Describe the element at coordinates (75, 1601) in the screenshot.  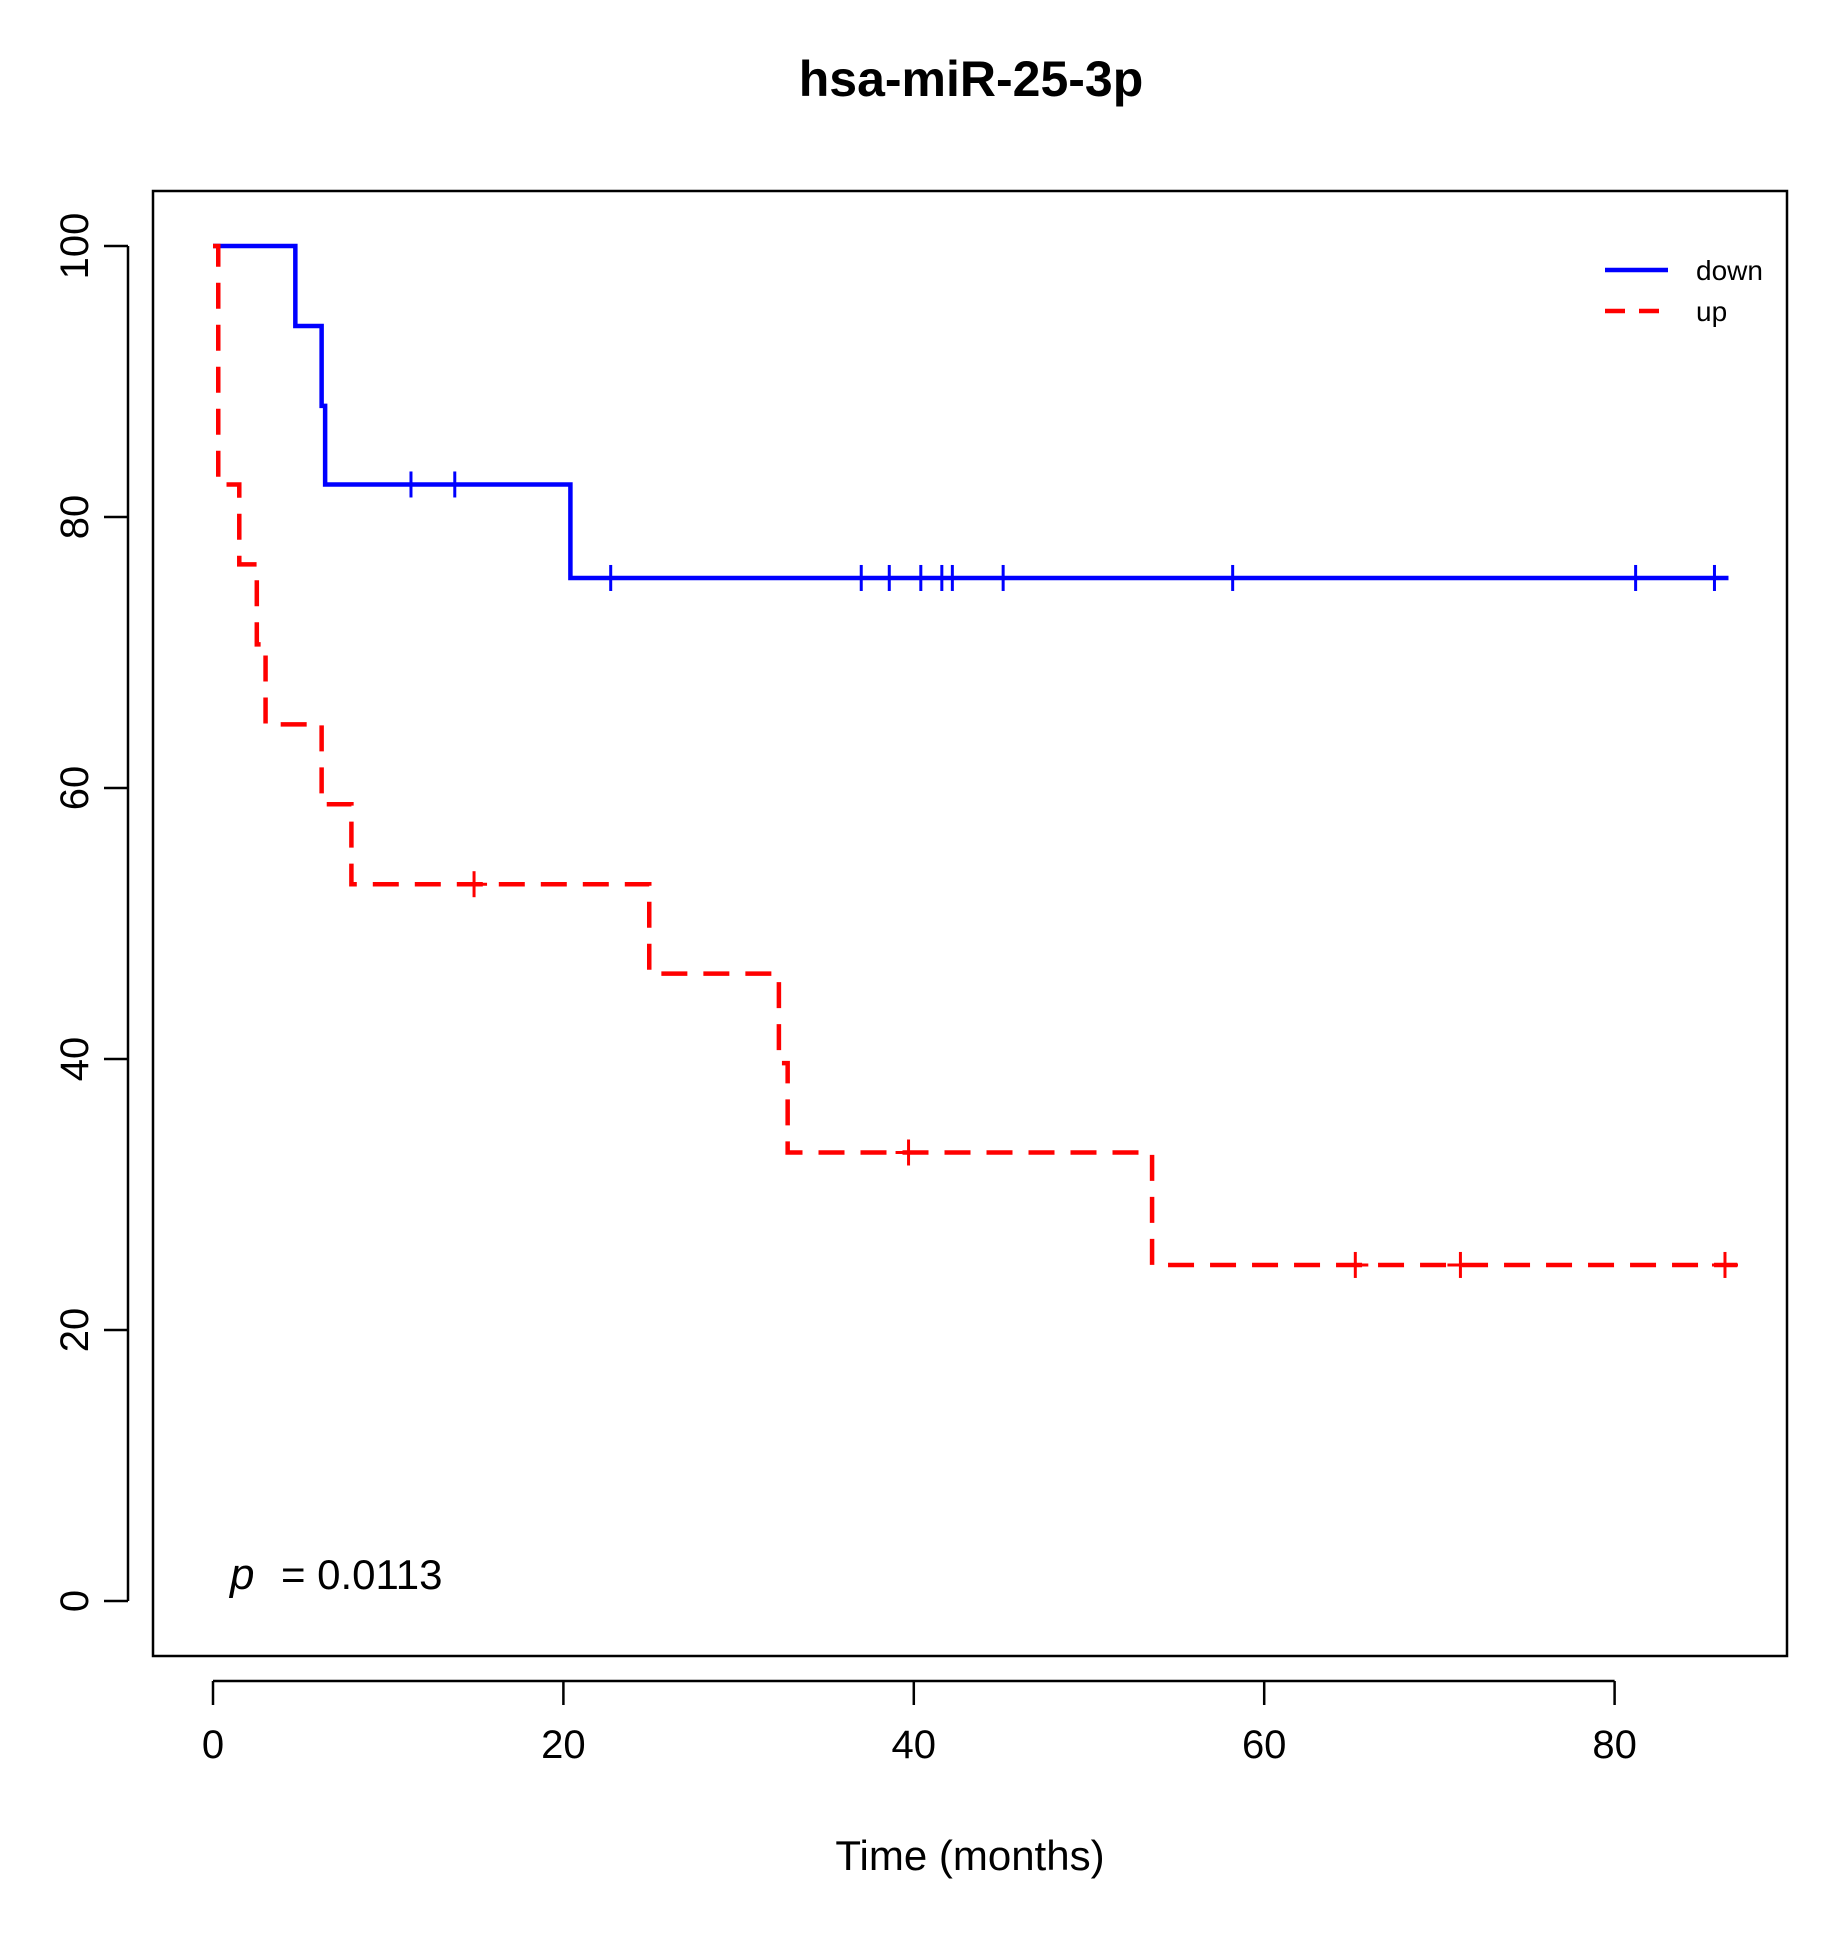
I see `y-tick-label: 0` at that location.